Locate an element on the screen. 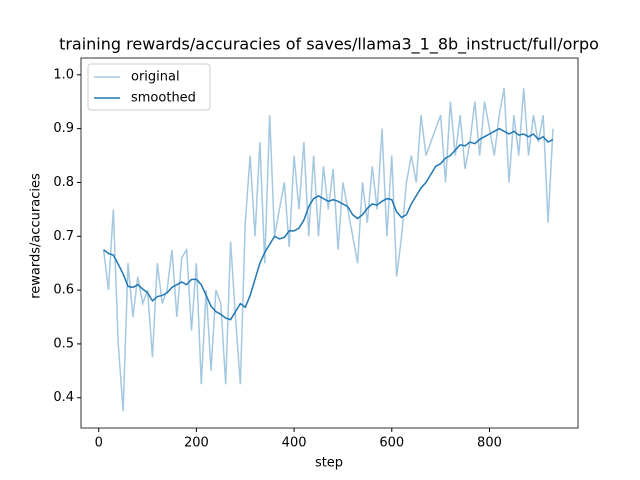 Image resolution: width=640 pixels, height=480 pixels. legend-label: smoothed is located at coordinates (163, 98).